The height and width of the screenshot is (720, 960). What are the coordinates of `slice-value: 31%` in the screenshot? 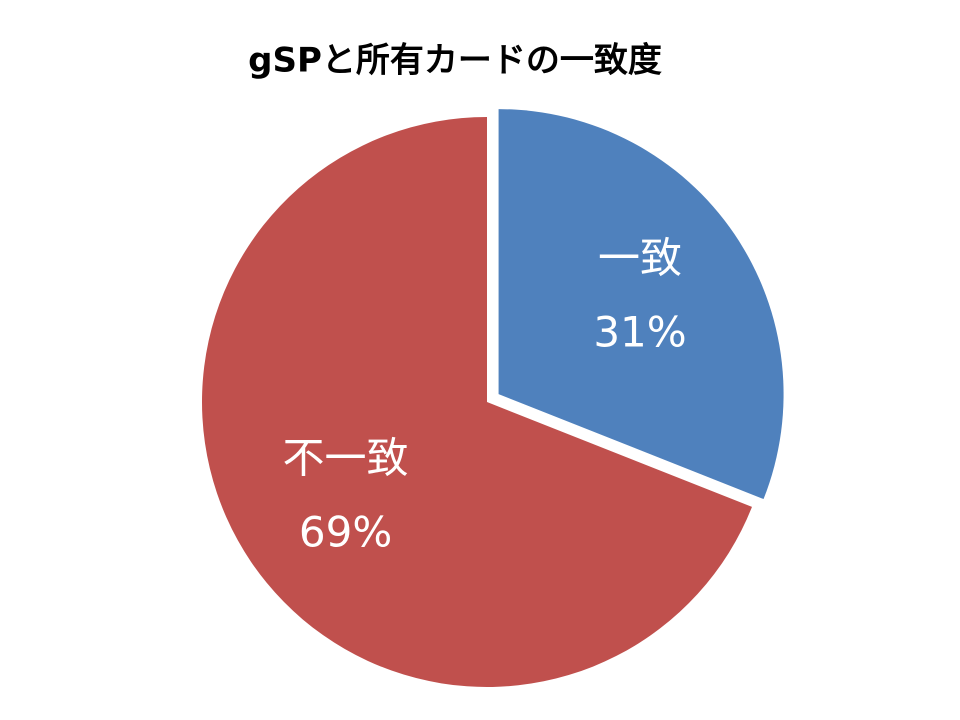 It's located at (639, 332).